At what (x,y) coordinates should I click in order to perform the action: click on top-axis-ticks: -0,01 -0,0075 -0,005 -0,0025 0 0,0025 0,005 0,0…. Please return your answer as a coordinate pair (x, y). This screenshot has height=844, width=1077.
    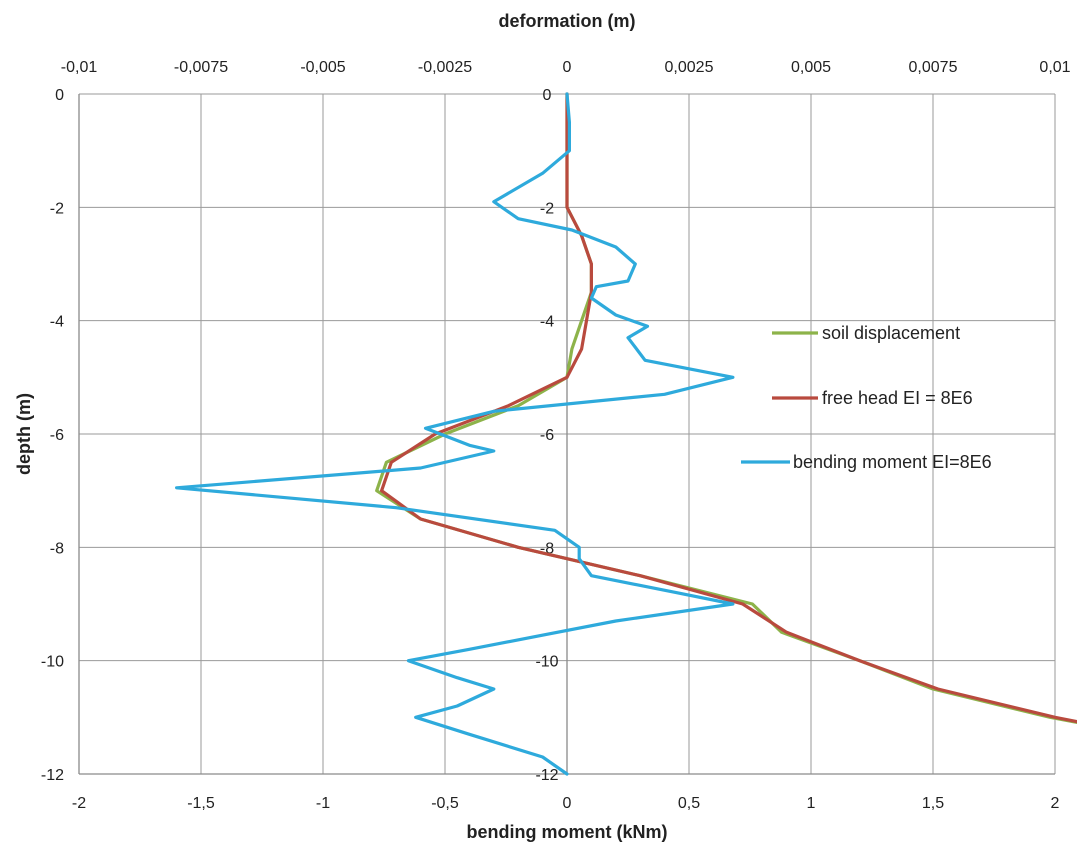
    Looking at the image, I should click on (566, 67).